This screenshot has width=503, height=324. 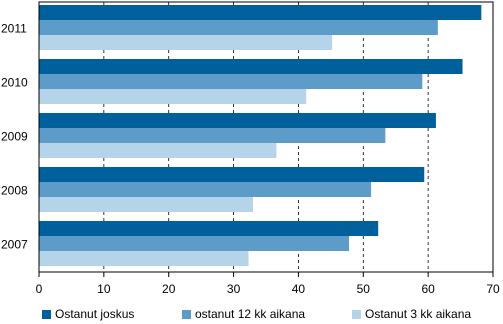 What do you see at coordinates (14, 191) in the screenshot?
I see `y-tick-label: 2008` at bounding box center [14, 191].